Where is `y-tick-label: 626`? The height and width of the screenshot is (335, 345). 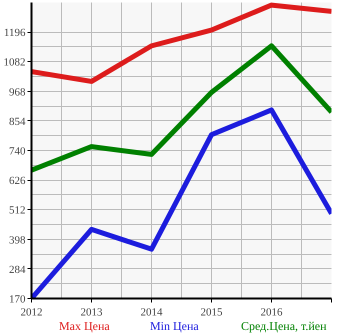
y-tick-label: 626 is located at coordinates (17, 181).